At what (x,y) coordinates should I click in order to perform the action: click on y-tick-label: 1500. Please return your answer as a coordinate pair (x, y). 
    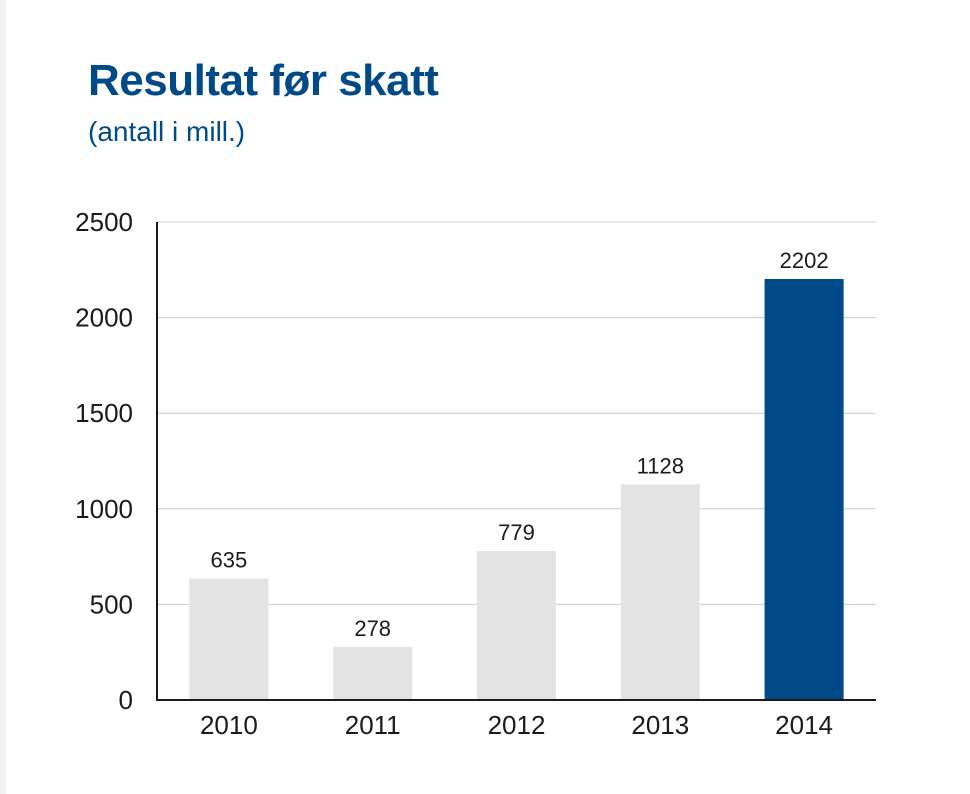
    Looking at the image, I should click on (104, 413).